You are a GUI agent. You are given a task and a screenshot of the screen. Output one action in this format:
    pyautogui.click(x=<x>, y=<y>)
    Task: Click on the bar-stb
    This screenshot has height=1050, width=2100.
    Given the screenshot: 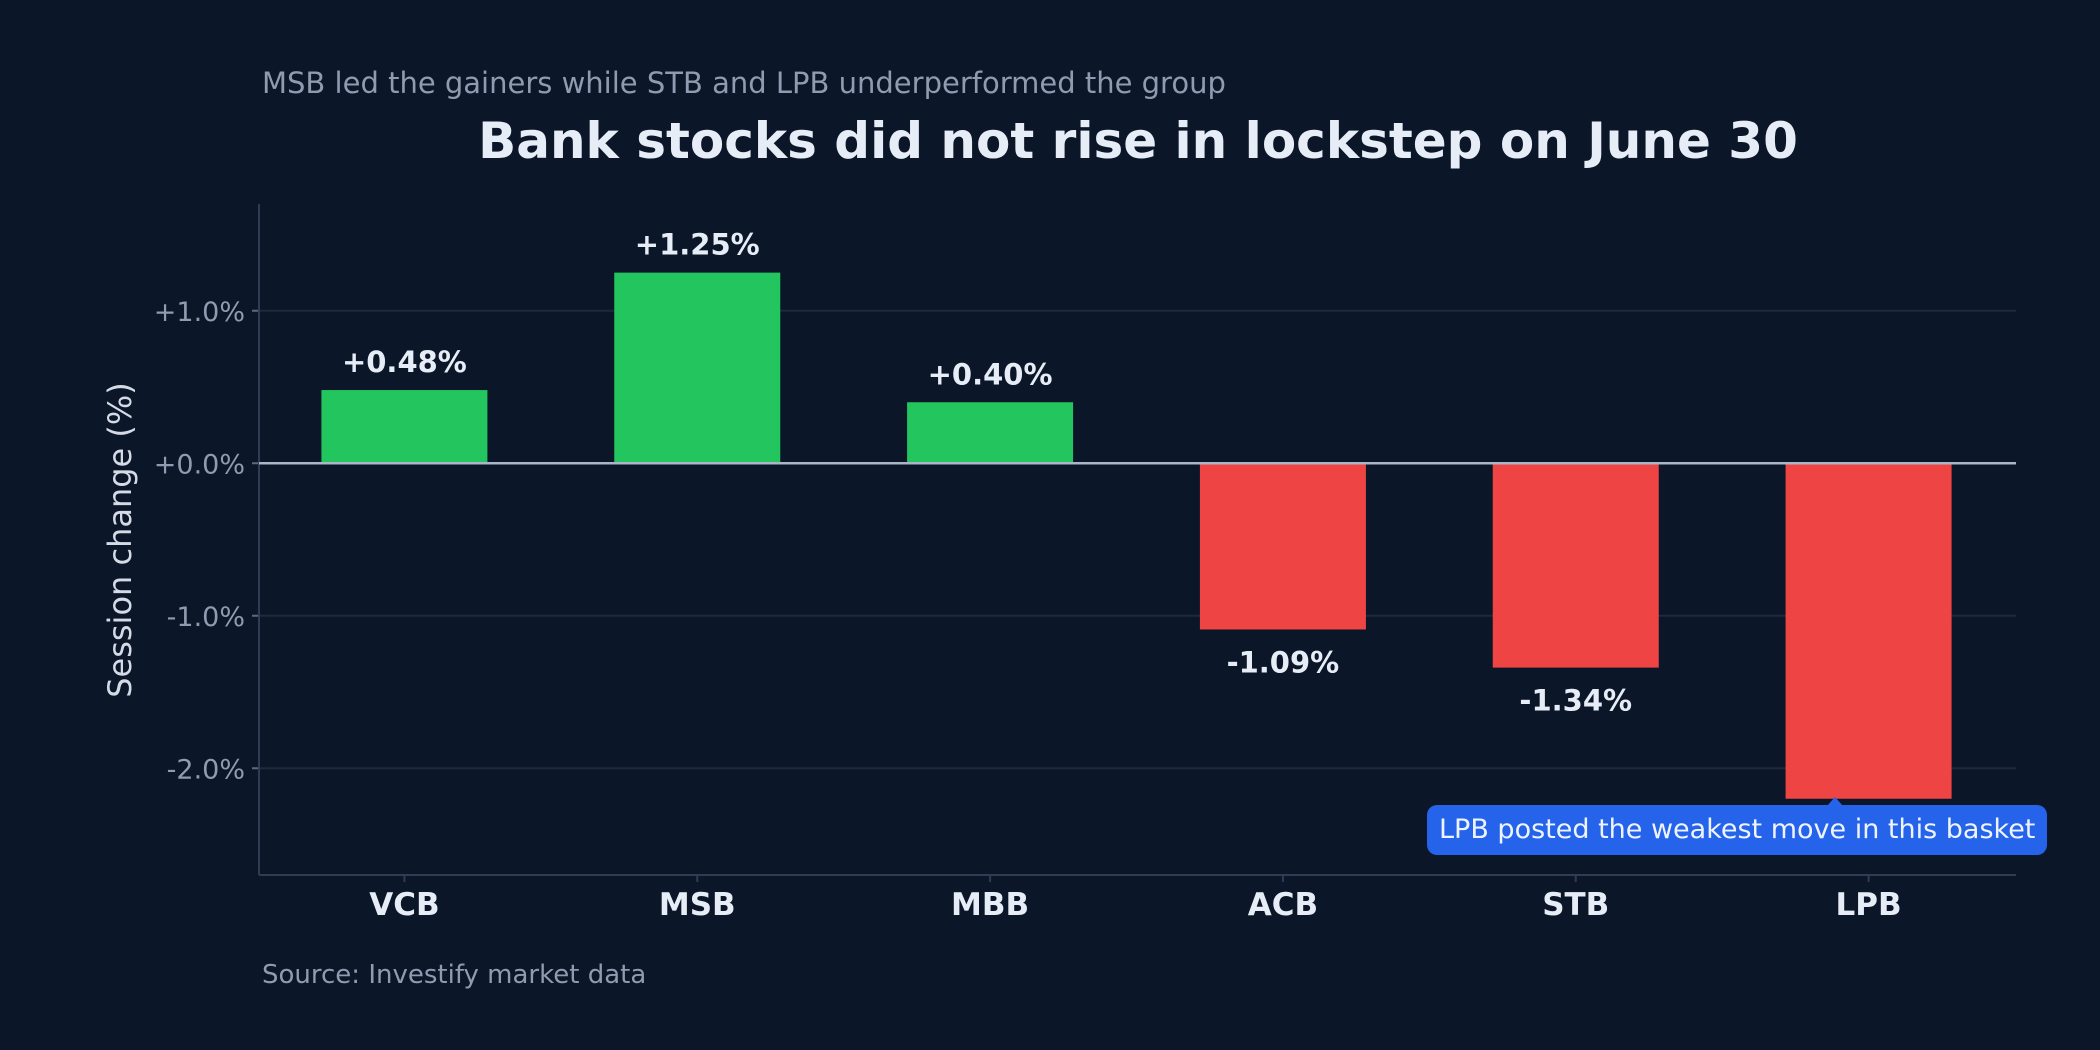 What is the action you would take?
    pyautogui.click(x=1575, y=565)
    